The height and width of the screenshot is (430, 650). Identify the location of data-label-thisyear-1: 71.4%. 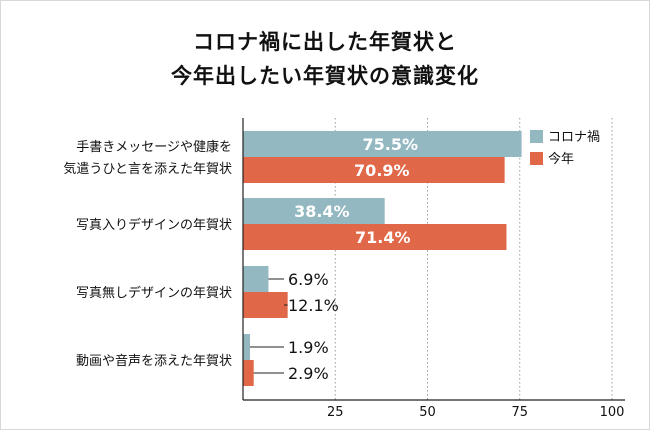
(383, 237).